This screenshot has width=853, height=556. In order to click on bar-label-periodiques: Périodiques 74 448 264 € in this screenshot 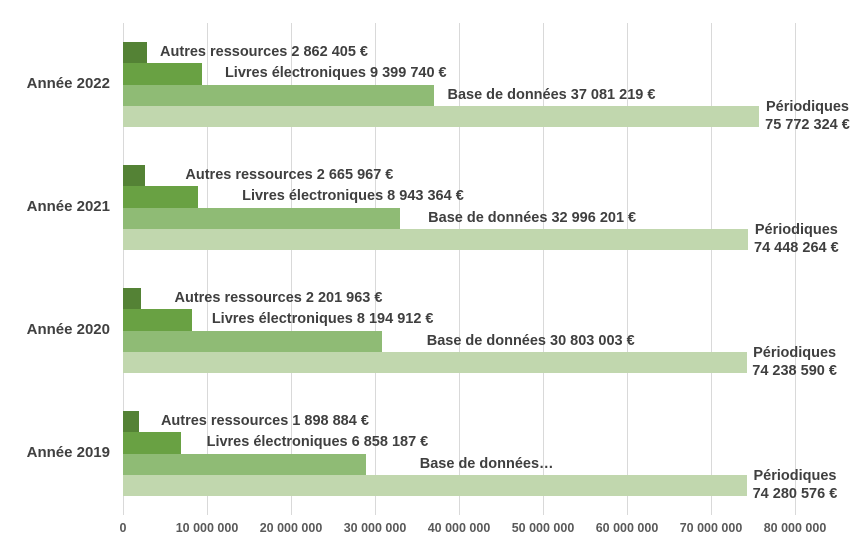, I will do `click(796, 239)`.